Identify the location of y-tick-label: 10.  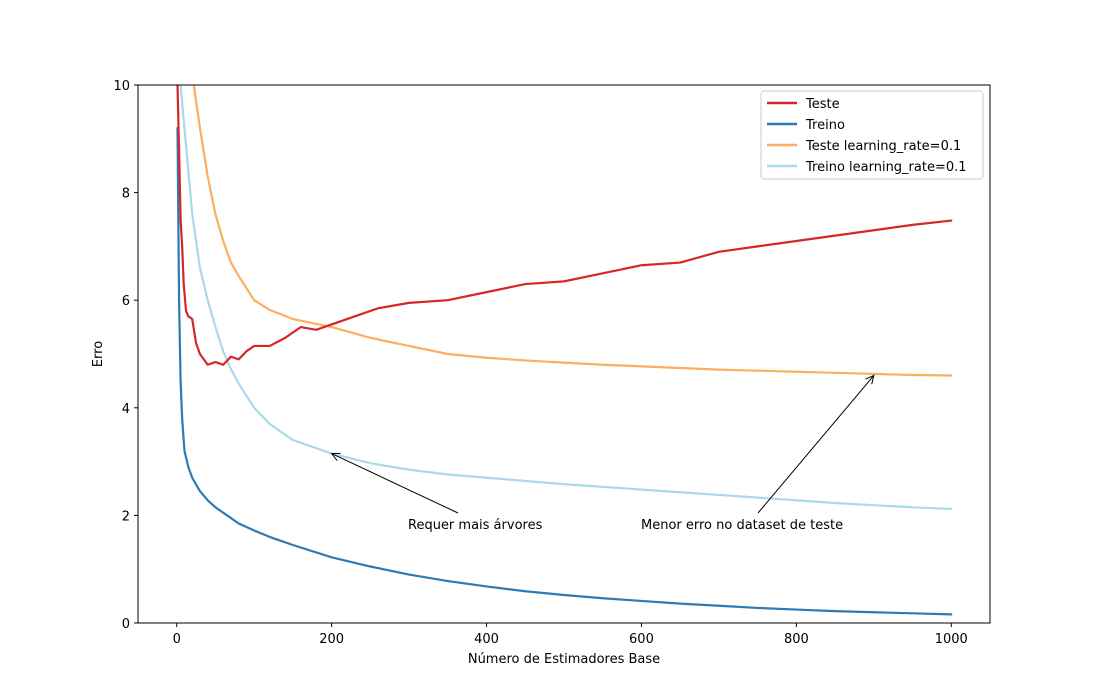
(121, 86).